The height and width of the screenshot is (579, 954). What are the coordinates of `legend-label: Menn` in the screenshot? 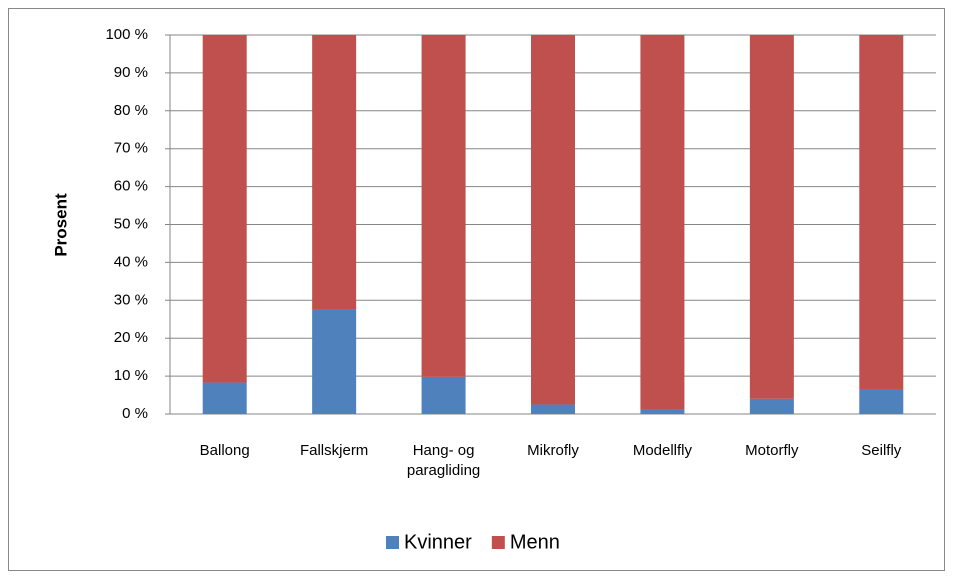 It's located at (535, 542).